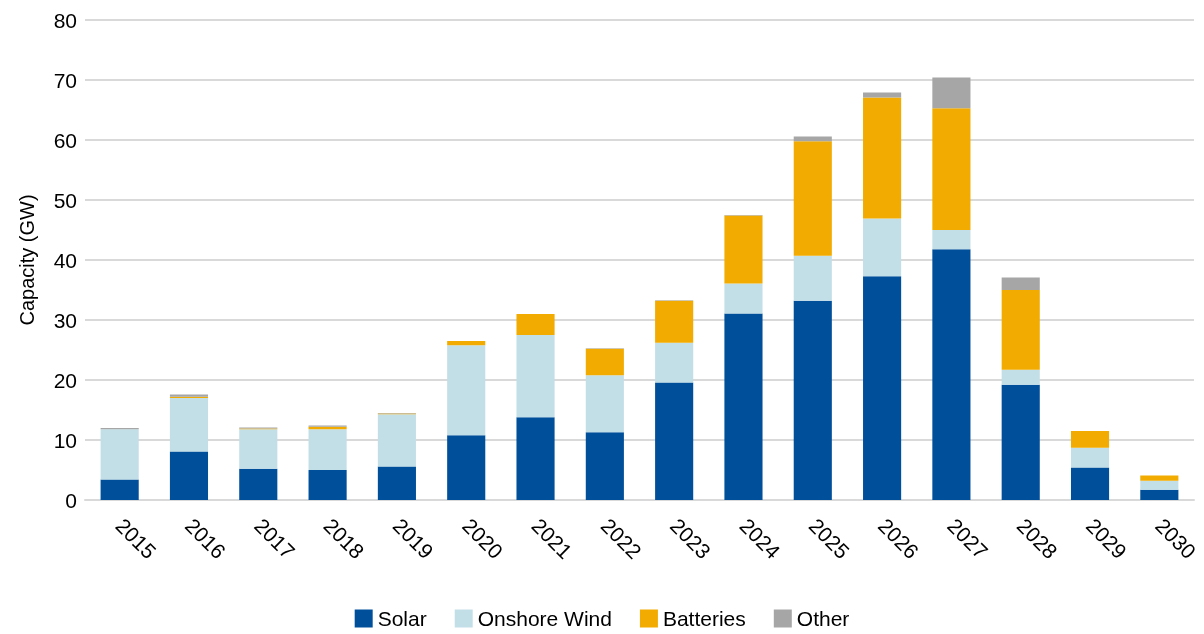  I want to click on y-tick-label: 50, so click(65, 200).